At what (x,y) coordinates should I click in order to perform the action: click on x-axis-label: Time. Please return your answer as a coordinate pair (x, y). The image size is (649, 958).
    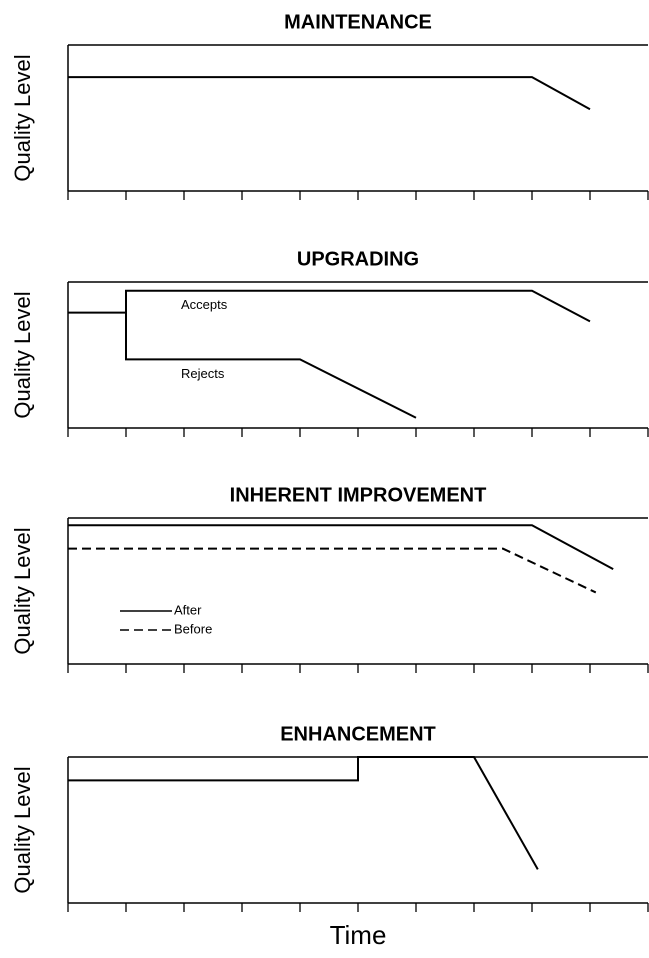
    Looking at the image, I should click on (358, 935).